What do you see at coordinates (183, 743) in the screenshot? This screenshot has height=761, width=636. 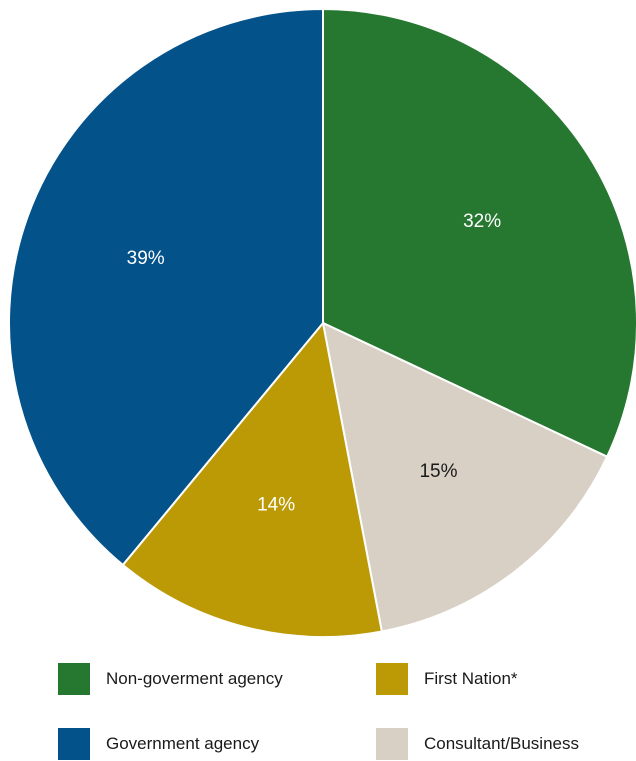 I see `legend-label-government-agency: Government agency` at bounding box center [183, 743].